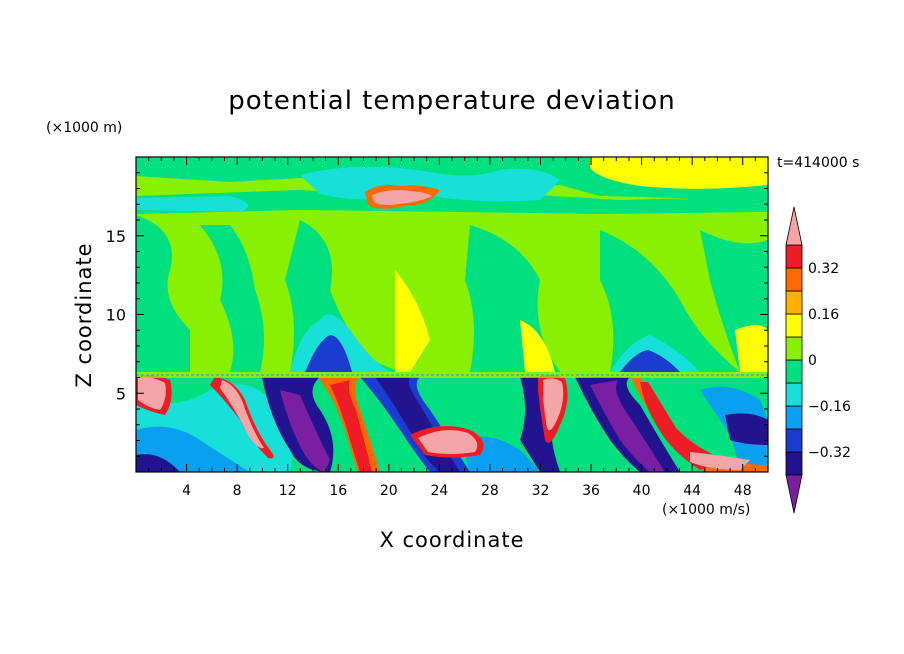 Image resolution: width=904 pixels, height=654 pixels. What do you see at coordinates (818, 360) in the screenshot?
I see `colorbar: 0.32 0.16 0 −0.16 −0.32` at bounding box center [818, 360].